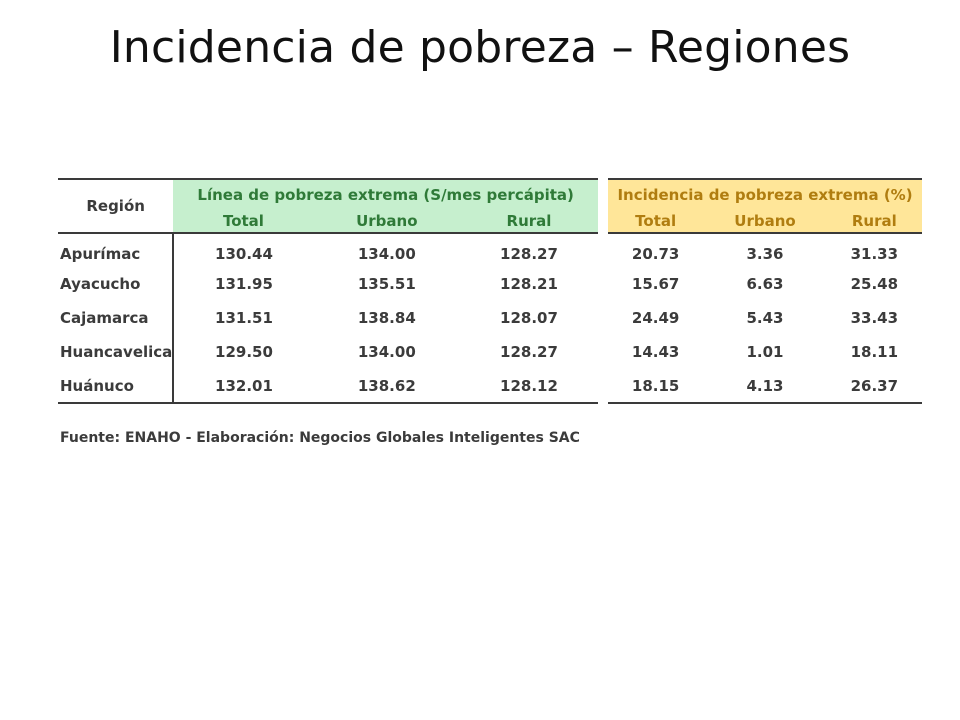  I want to click on region-name: Huancavelica, so click(116, 352).